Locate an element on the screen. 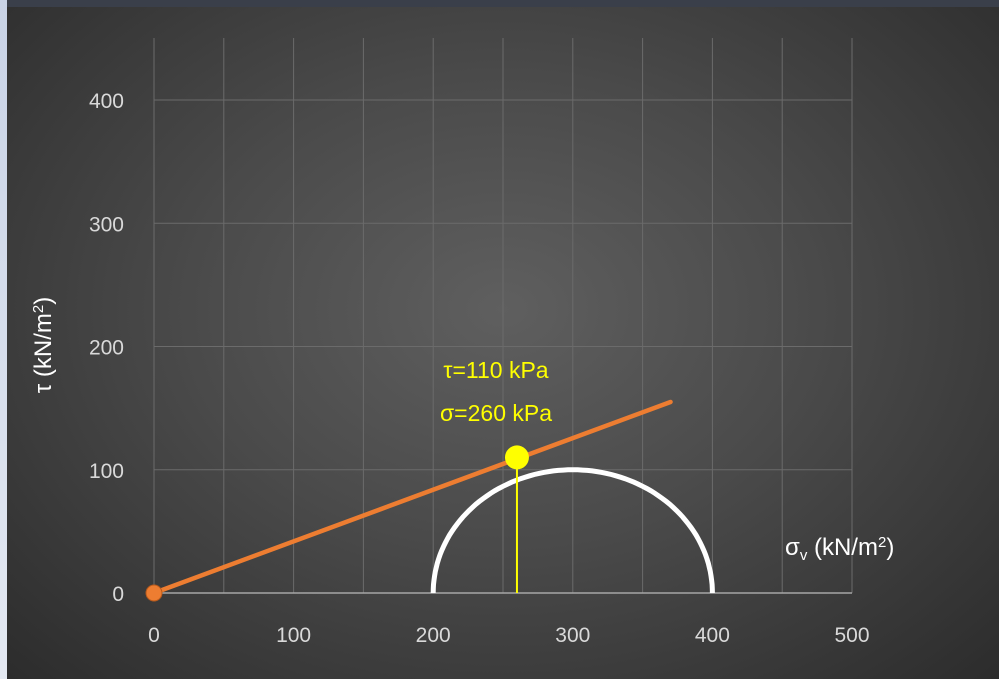  y-axis-title-main: τ (kN/m is located at coordinates (43, 353).